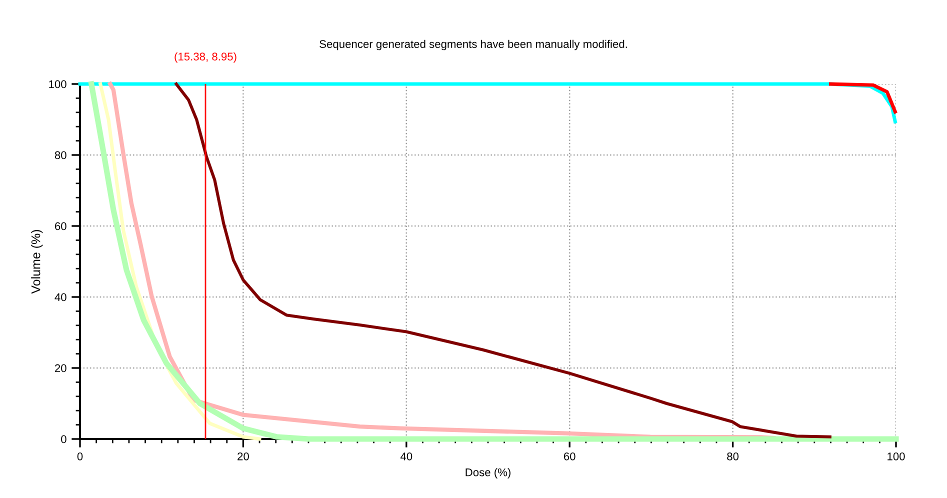 This screenshot has height=498, width=947. What do you see at coordinates (80, 456) in the screenshot?
I see `x-tick-label: 0` at bounding box center [80, 456].